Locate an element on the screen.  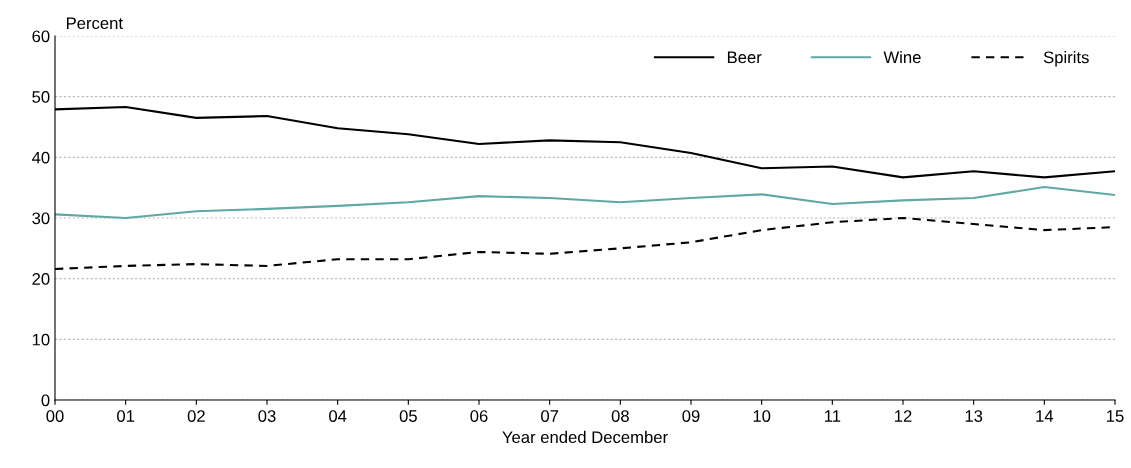
legend-label: Wine is located at coordinates (902, 57).